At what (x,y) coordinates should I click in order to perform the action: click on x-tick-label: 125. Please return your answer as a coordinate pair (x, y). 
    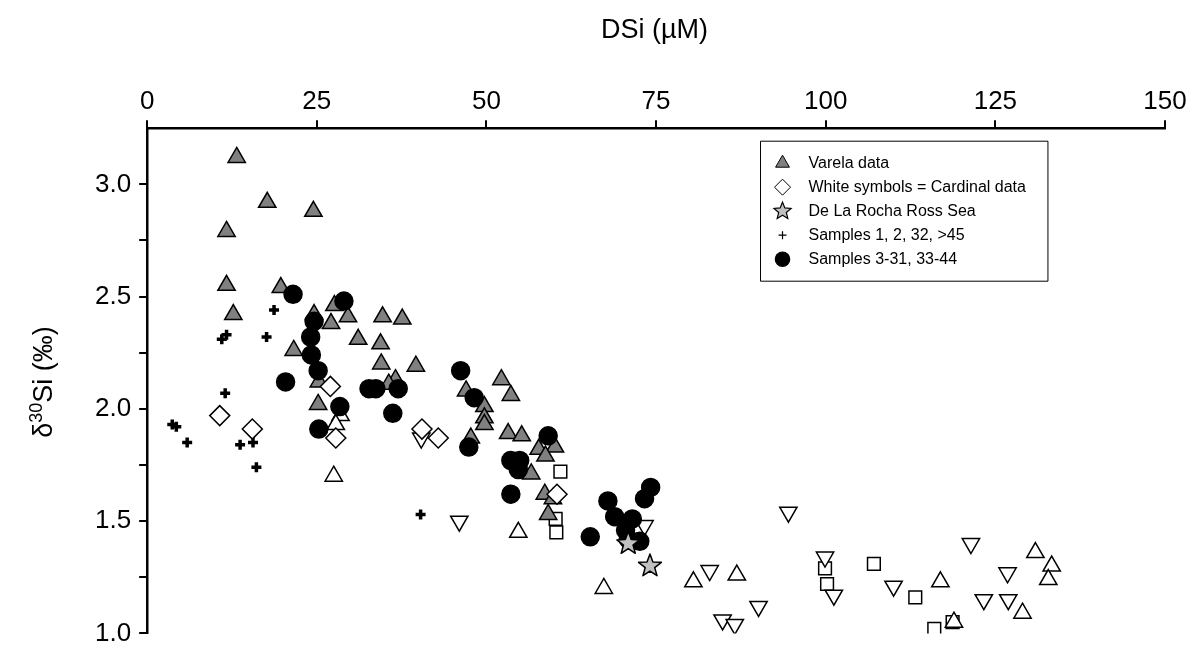
    Looking at the image, I should click on (995, 99).